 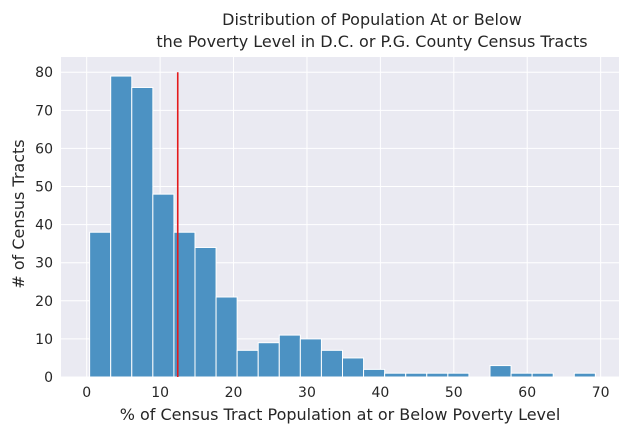 I want to click on chart-title-line-1: Distribution of Population At or Below, so click(x=372, y=19).